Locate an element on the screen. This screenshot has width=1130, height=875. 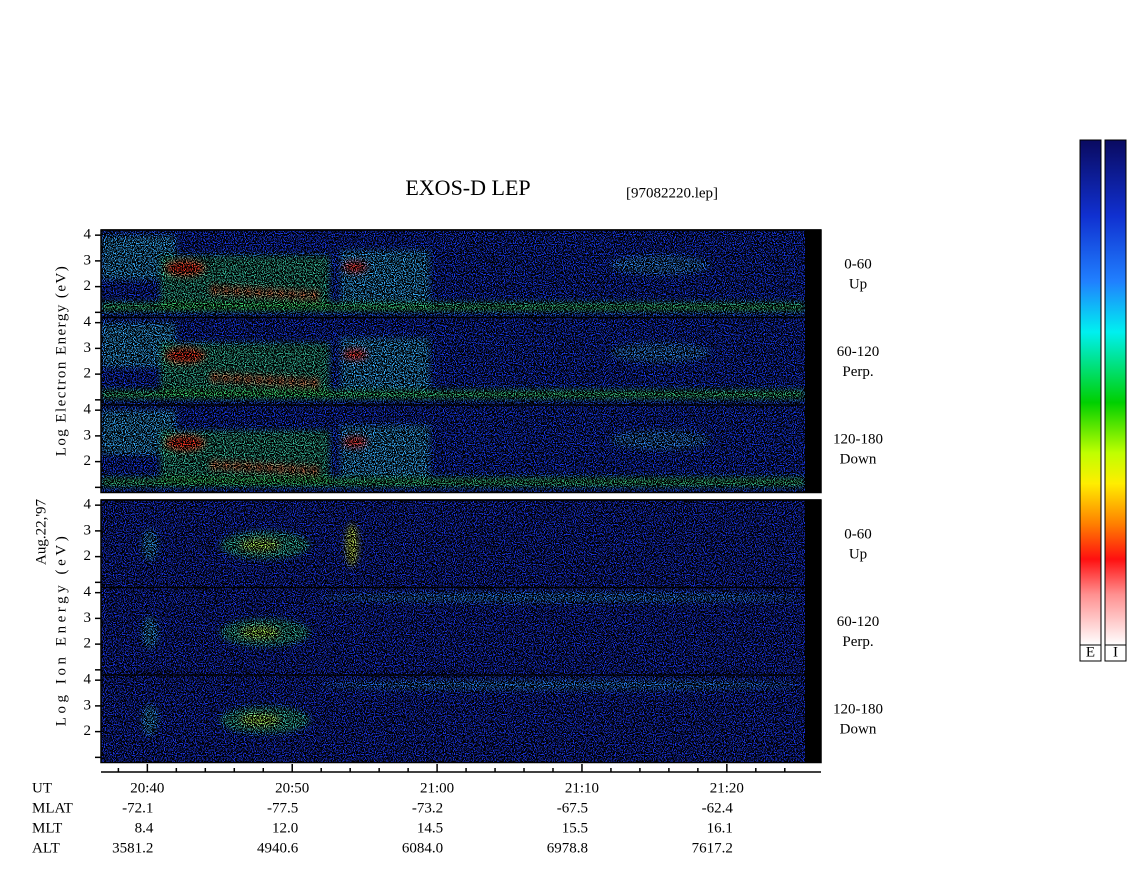
subtitle: [97082220.lep] is located at coordinates (672, 193).